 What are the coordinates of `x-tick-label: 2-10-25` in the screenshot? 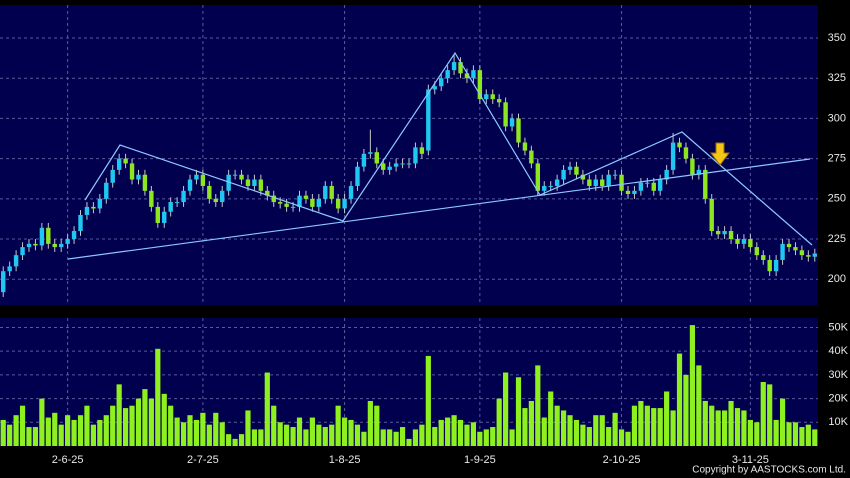 It's located at (622, 460).